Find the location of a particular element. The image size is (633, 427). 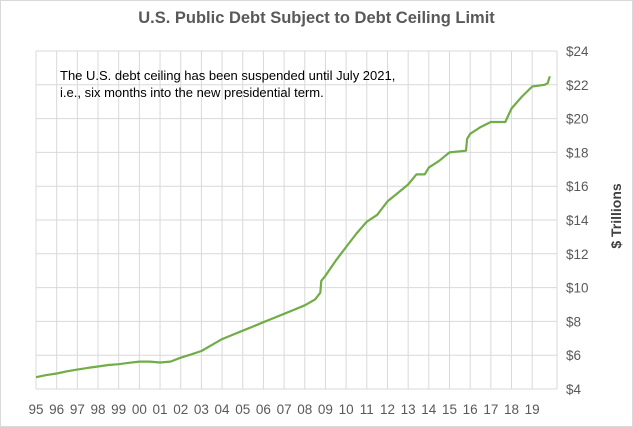

x-tick-label: 02 is located at coordinates (180, 409).